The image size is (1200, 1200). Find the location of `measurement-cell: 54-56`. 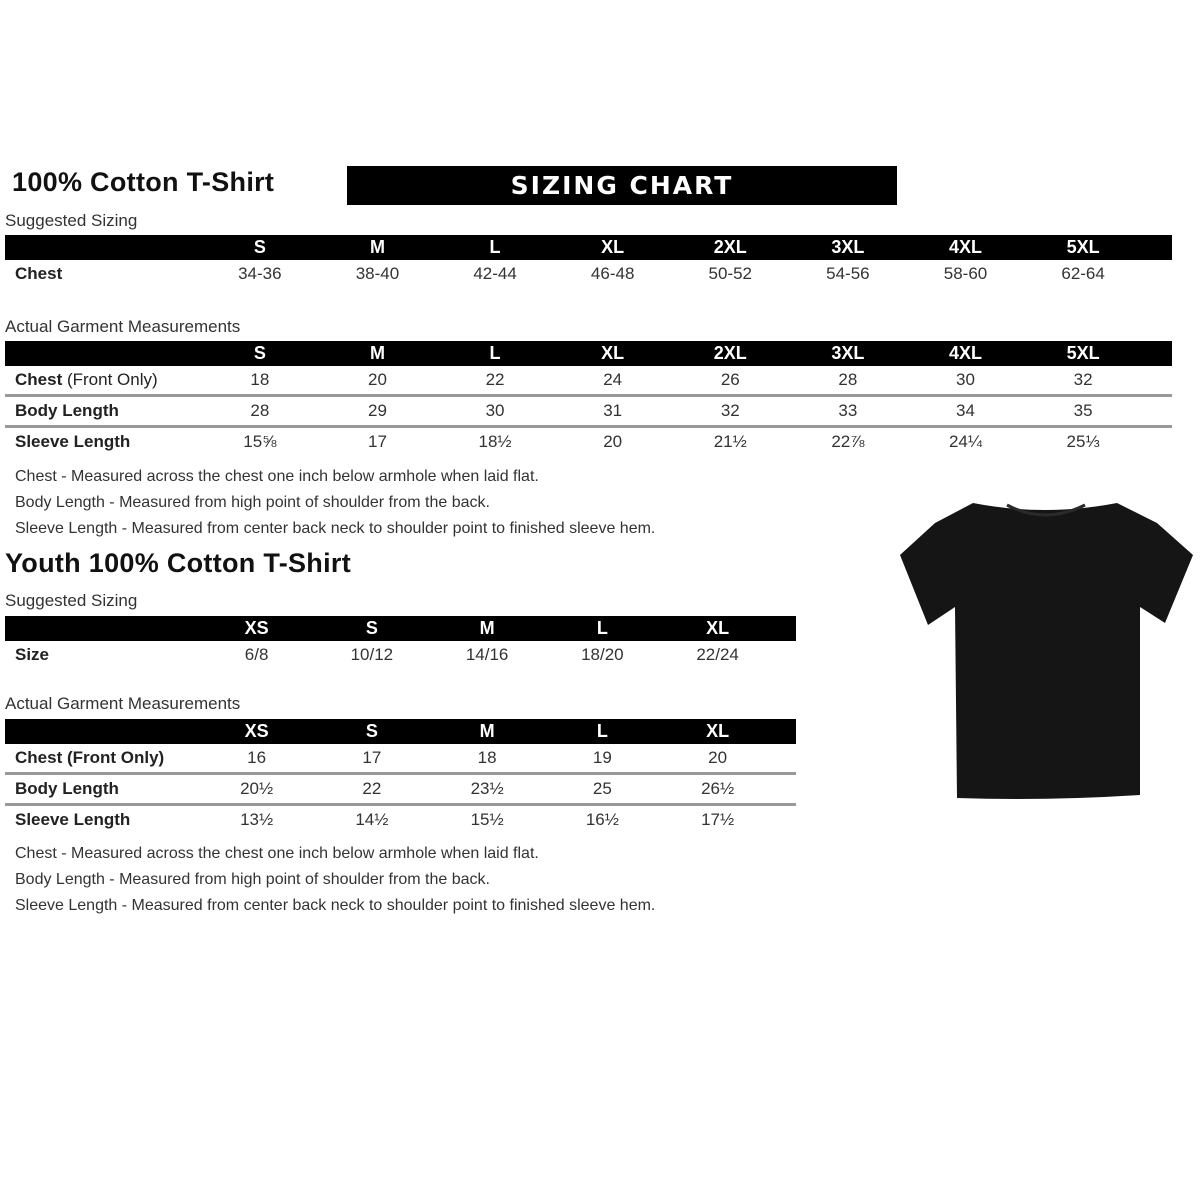

measurement-cell: 54-56 is located at coordinates (848, 273).